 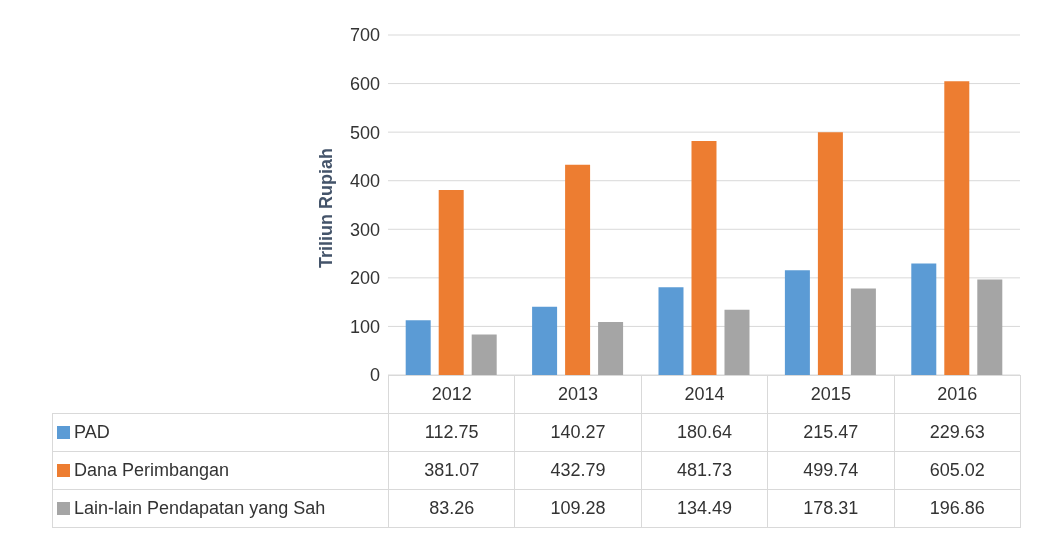 I want to click on data-label: 178.31, so click(x=831, y=508).